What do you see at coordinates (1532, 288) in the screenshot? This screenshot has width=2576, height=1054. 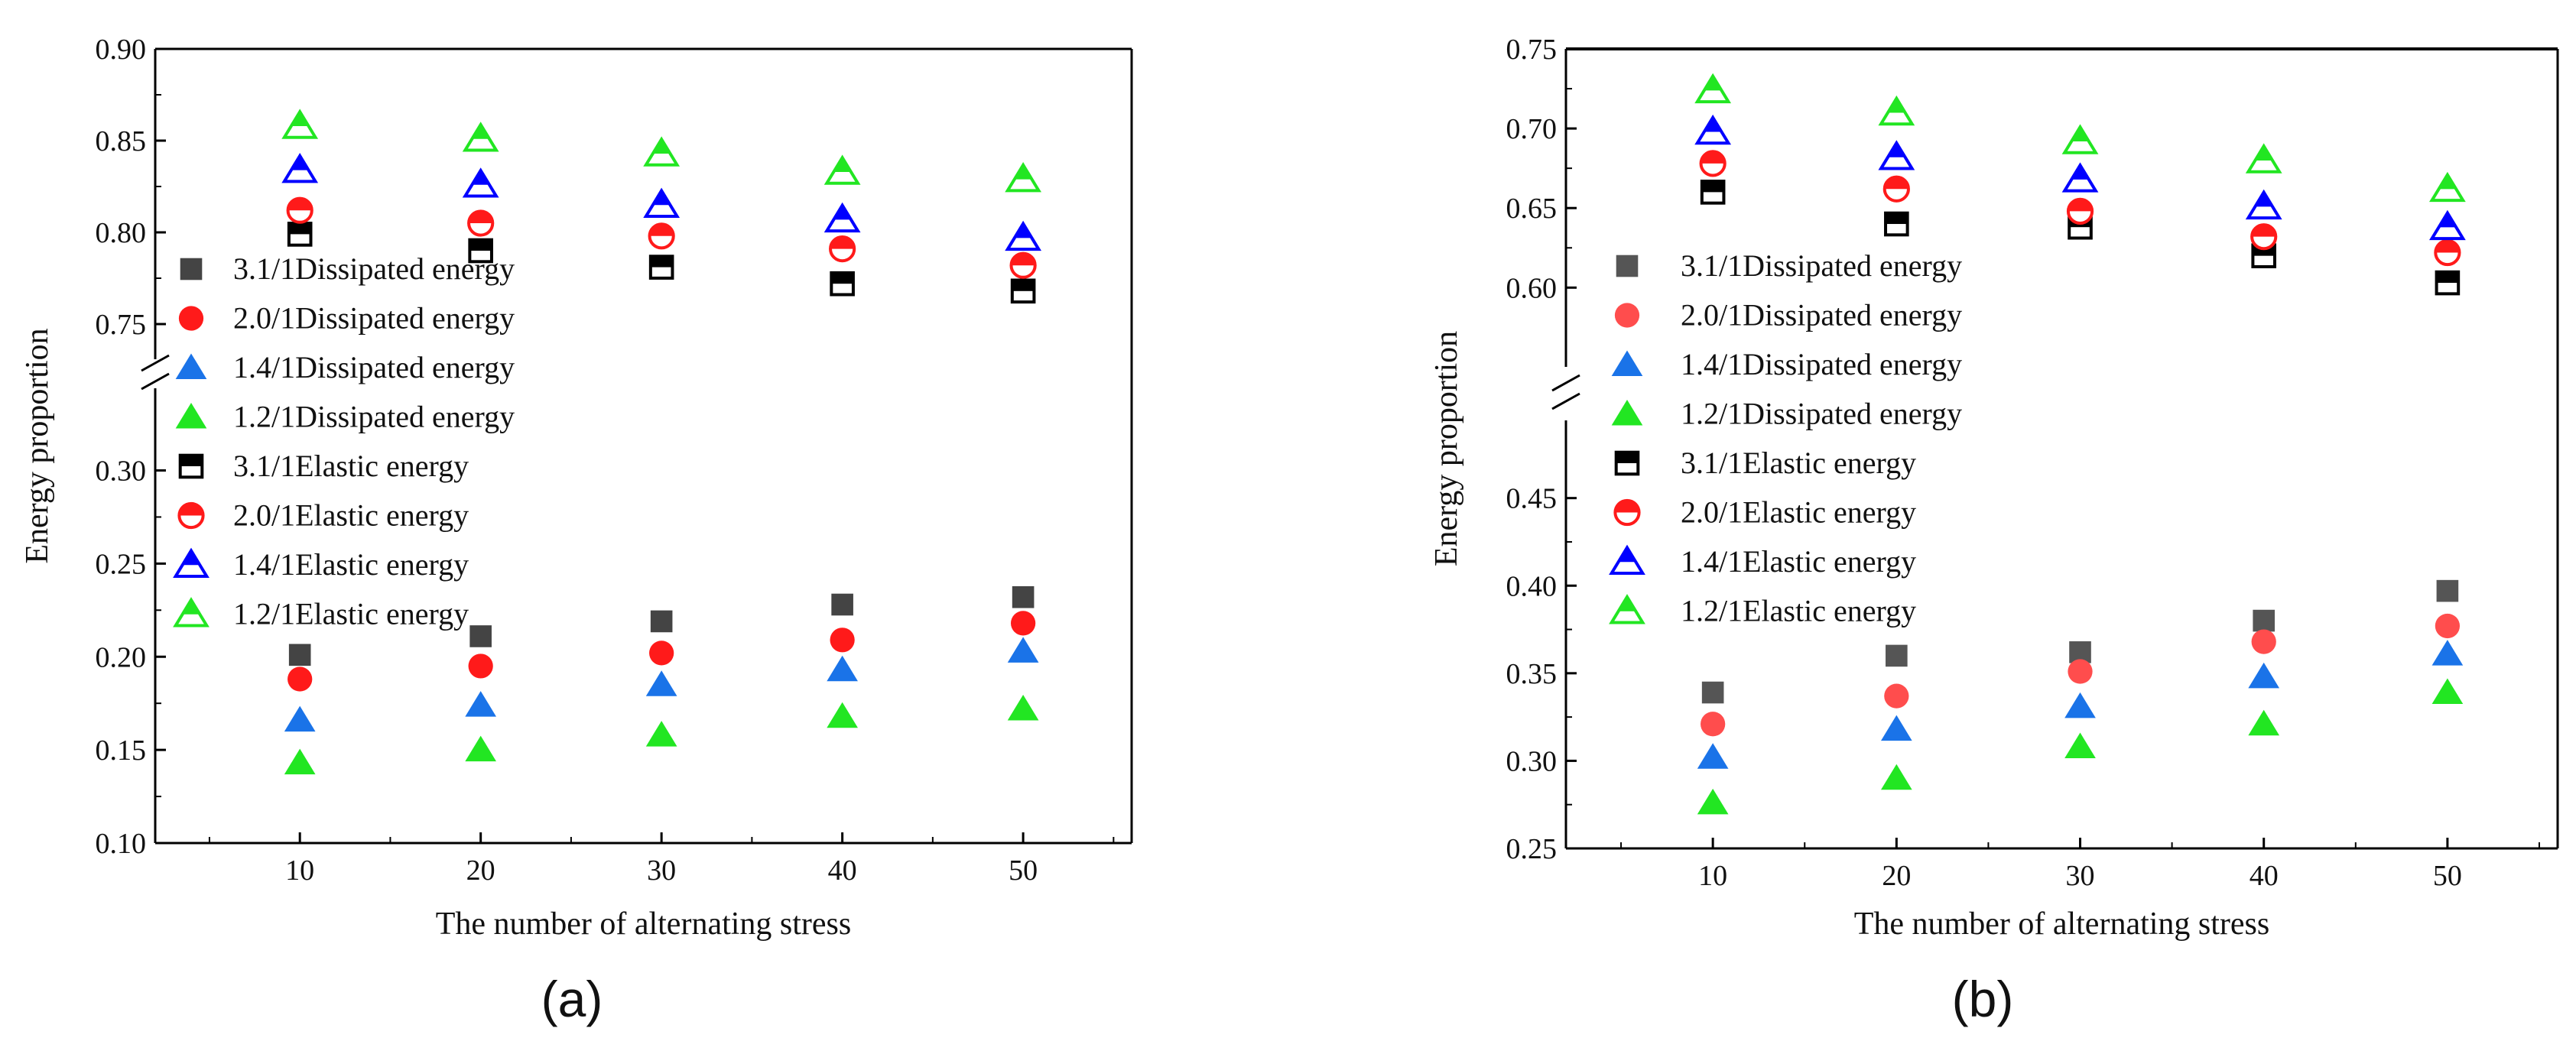 I see `y-tick-label: 0.60` at bounding box center [1532, 288].